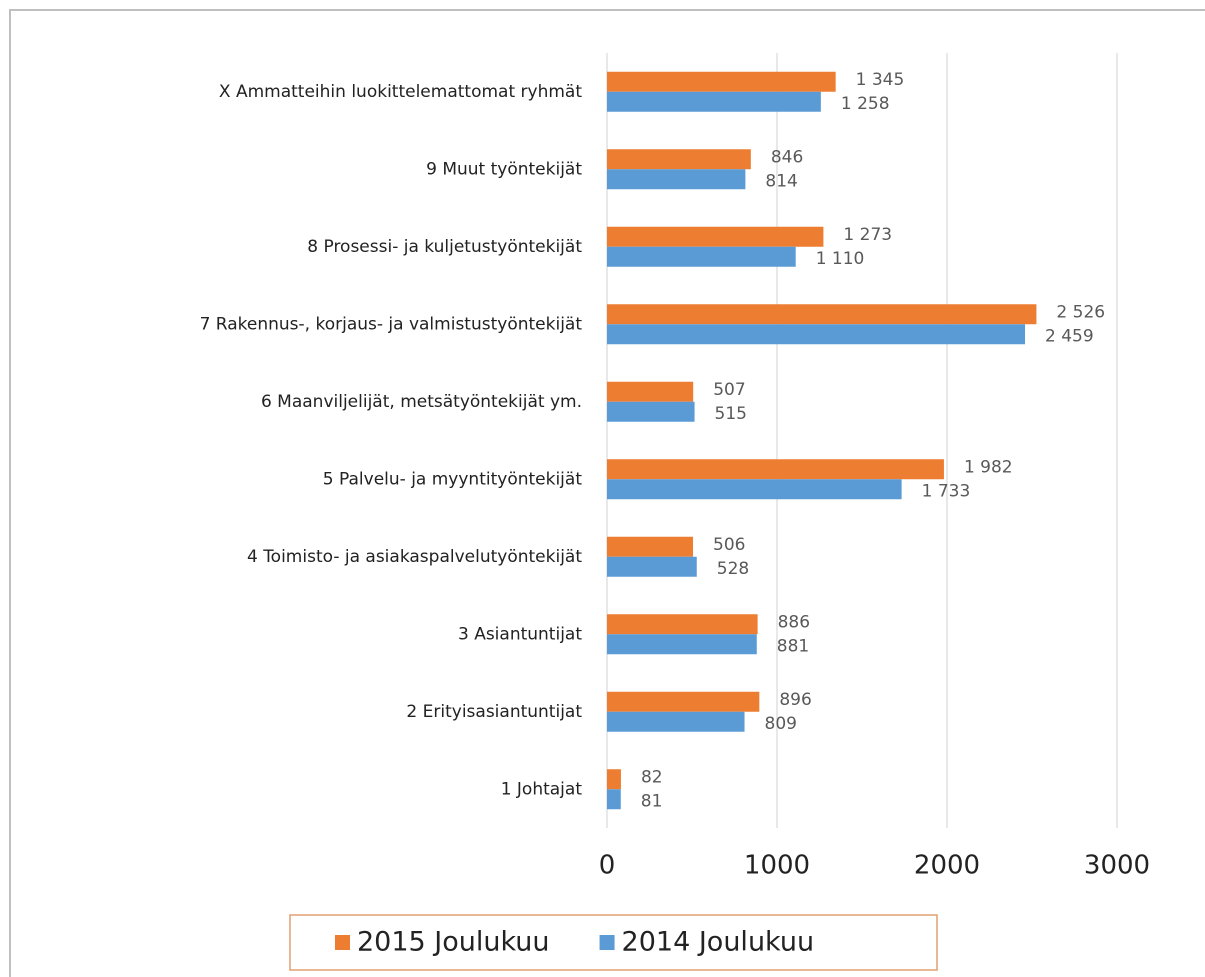 Image resolution: width=1205 pixels, height=977 pixels. Describe the element at coordinates (652, 777) in the screenshot. I see `value-label: 82` at that location.